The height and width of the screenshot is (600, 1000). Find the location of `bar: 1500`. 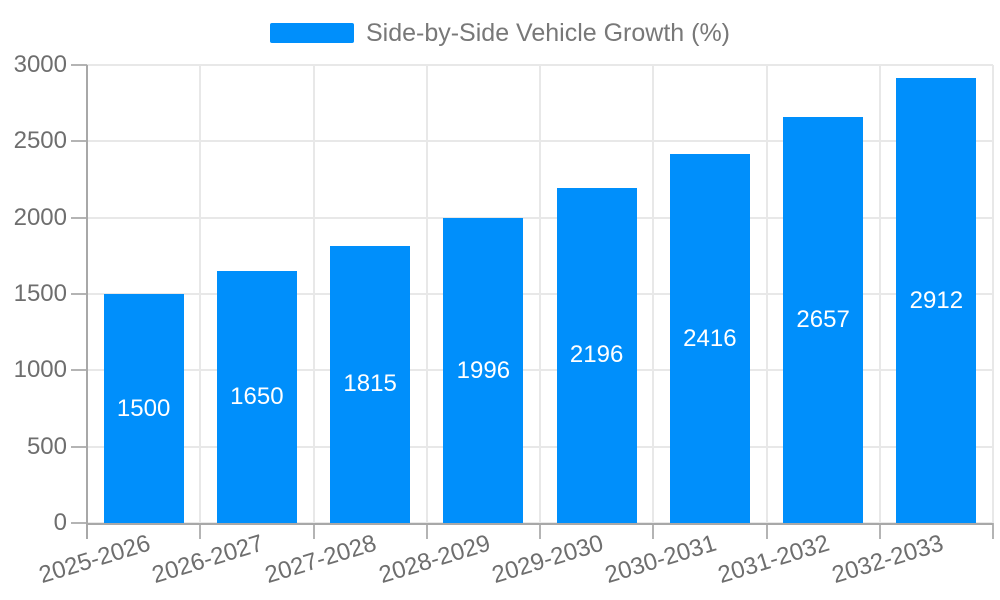

bar: 1500 is located at coordinates (143, 408).